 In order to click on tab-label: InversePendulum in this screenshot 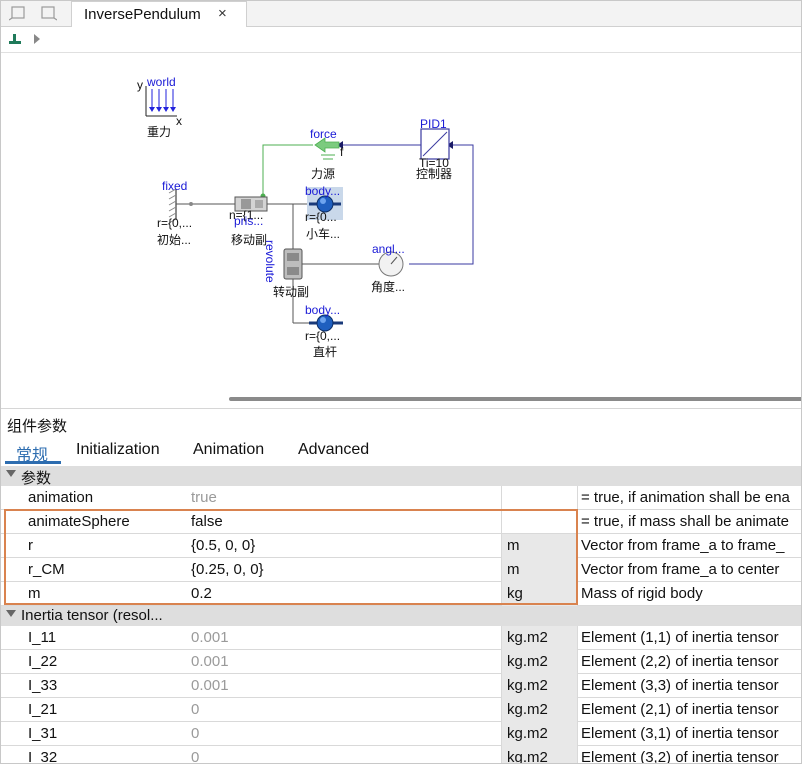, I will do `click(142, 14)`.